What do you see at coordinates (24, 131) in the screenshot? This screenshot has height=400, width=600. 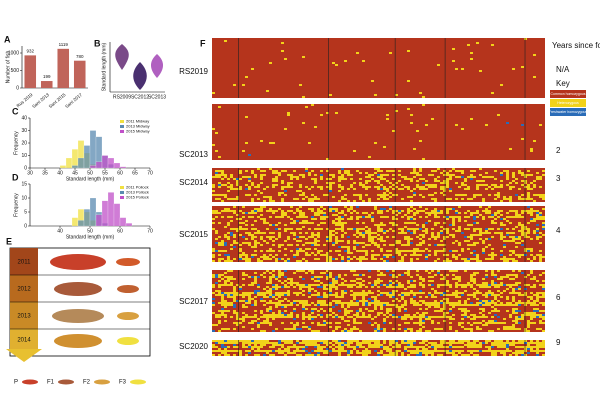 I see `y-tick-label: 30` at bounding box center [24, 131].